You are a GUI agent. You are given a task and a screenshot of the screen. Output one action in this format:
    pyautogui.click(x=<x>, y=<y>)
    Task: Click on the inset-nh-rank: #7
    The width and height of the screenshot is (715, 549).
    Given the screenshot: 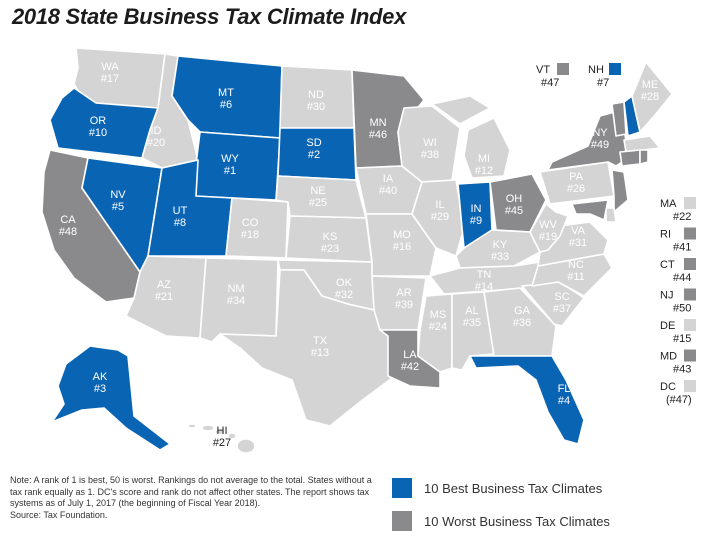 What is the action you would take?
    pyautogui.click(x=603, y=83)
    